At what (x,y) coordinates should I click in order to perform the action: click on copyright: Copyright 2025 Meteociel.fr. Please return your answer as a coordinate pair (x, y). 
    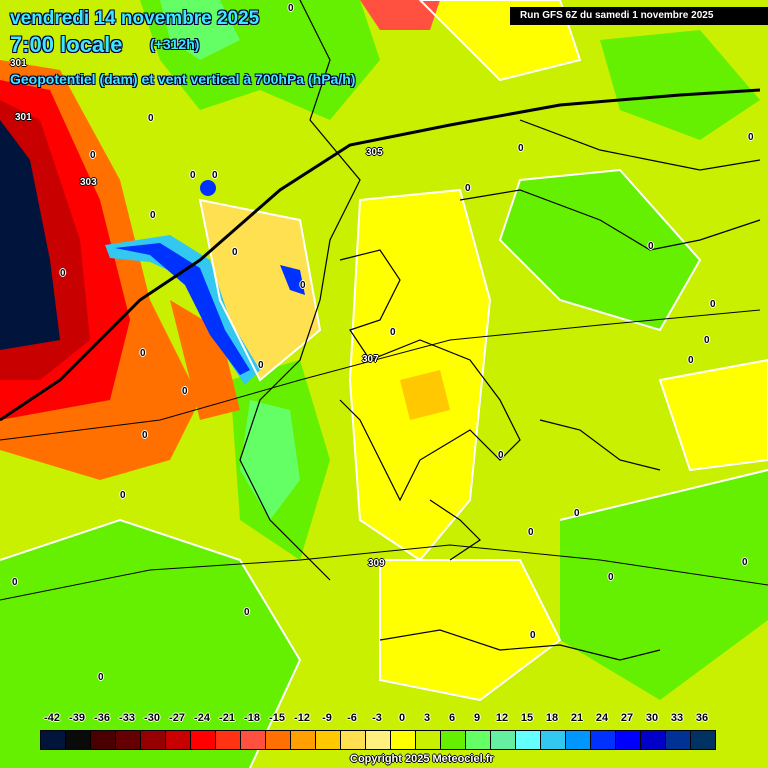
    Looking at the image, I should click on (422, 759).